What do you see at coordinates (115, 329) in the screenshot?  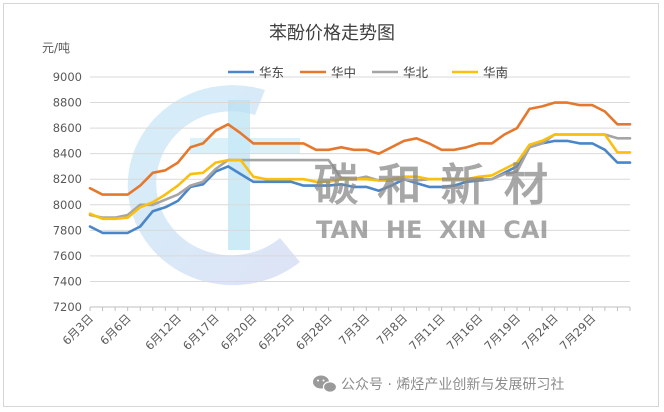 I see `x-tick-label: 6月6日` at bounding box center [115, 329].